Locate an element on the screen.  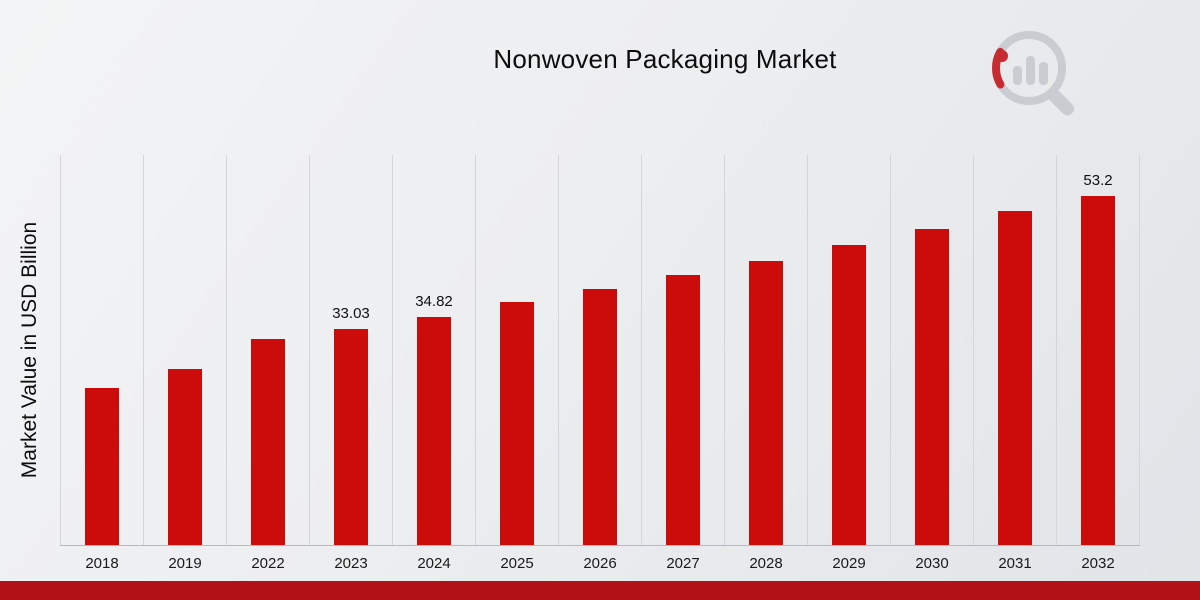
category-cell: 2029 is located at coordinates (848, 363).